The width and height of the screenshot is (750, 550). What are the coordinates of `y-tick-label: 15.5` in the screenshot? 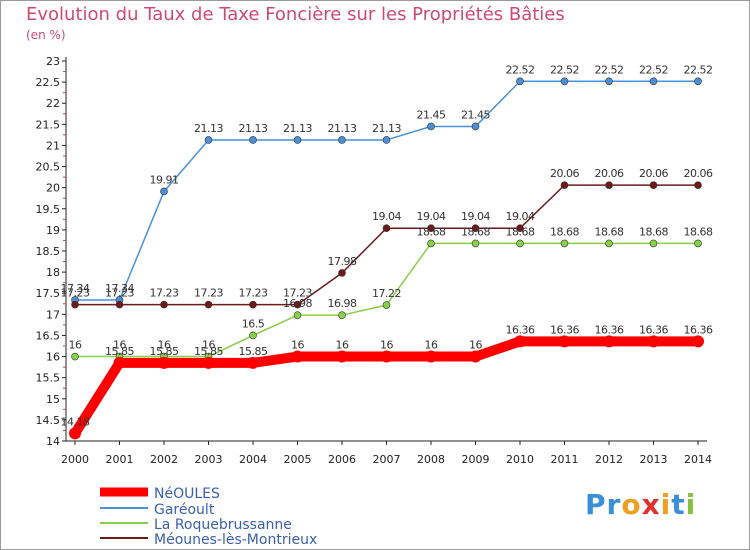 It's located at (48, 378).